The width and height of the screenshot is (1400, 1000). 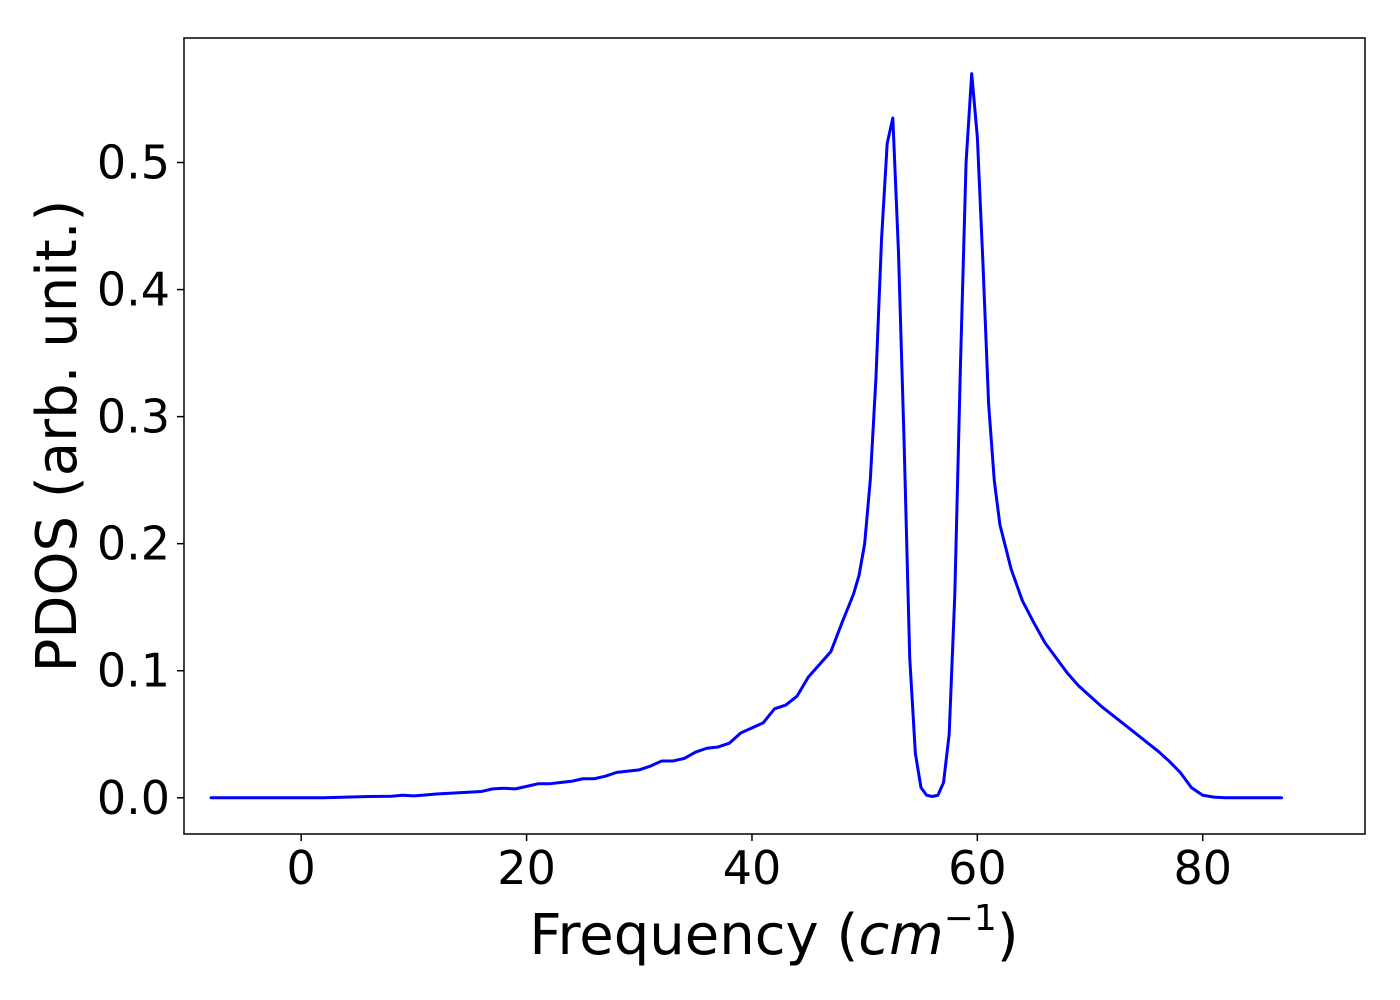 What do you see at coordinates (301, 868) in the screenshot?
I see `x-tick-label: 0` at bounding box center [301, 868].